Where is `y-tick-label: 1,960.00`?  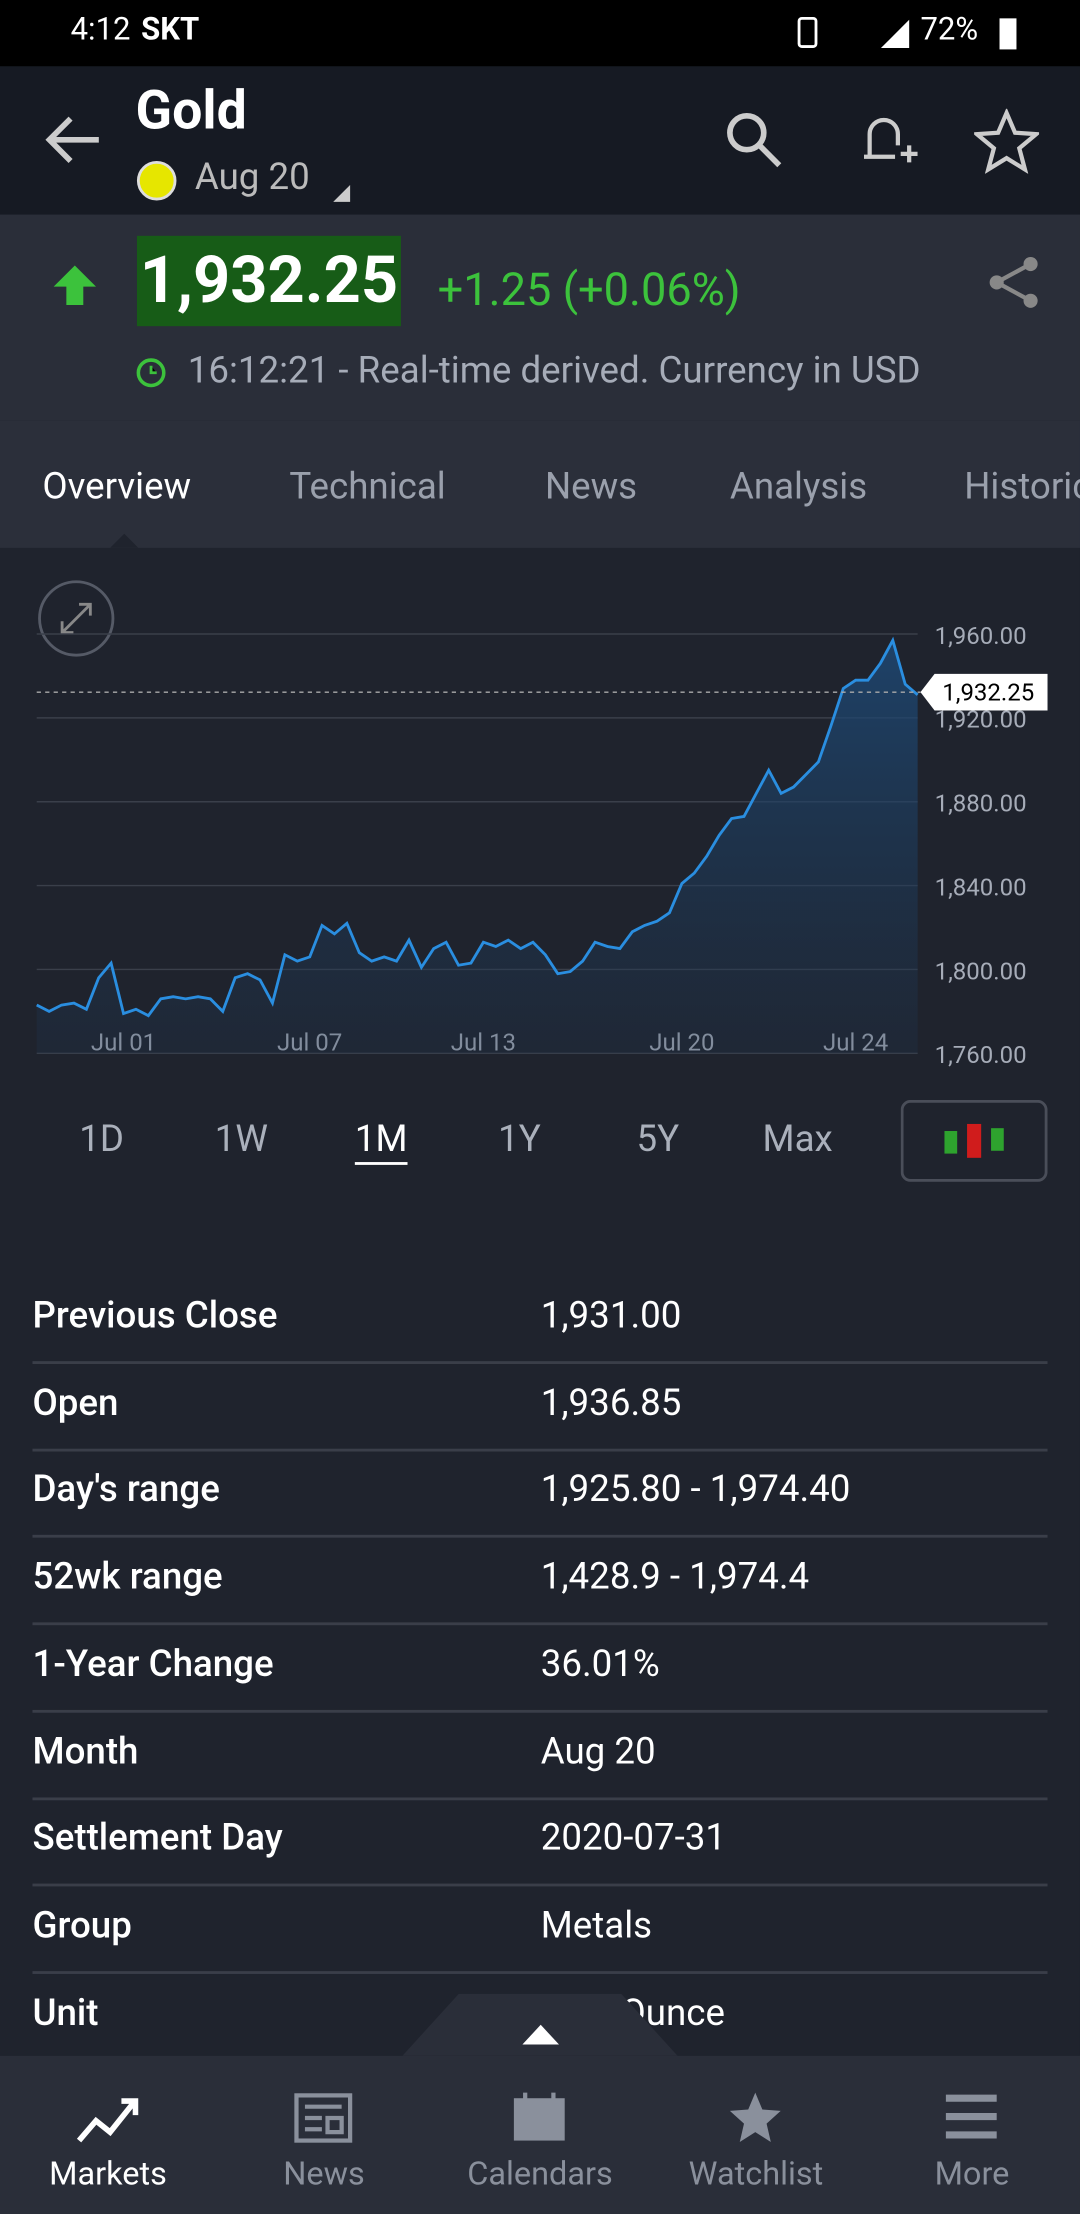 y-tick-label: 1,960.00 is located at coordinates (981, 636).